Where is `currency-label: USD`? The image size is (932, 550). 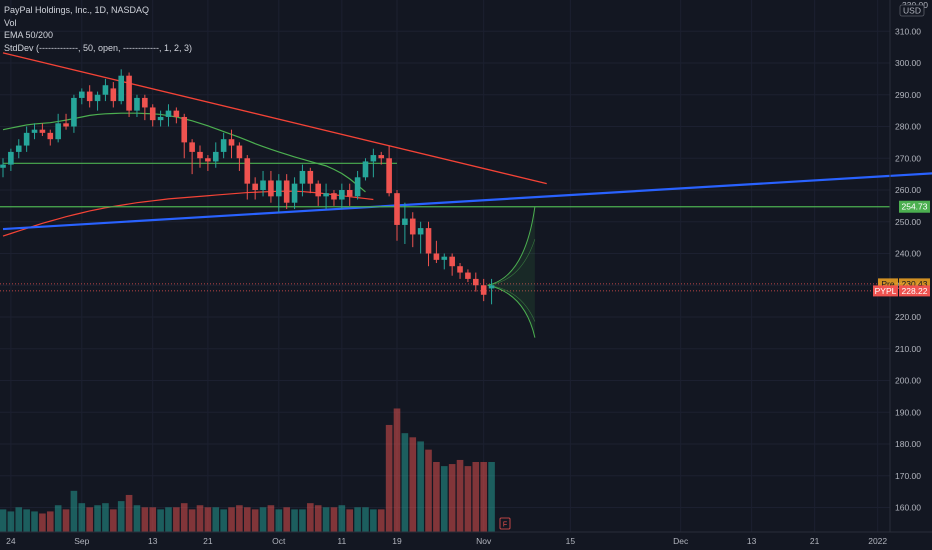 currency-label: USD is located at coordinates (912, 11).